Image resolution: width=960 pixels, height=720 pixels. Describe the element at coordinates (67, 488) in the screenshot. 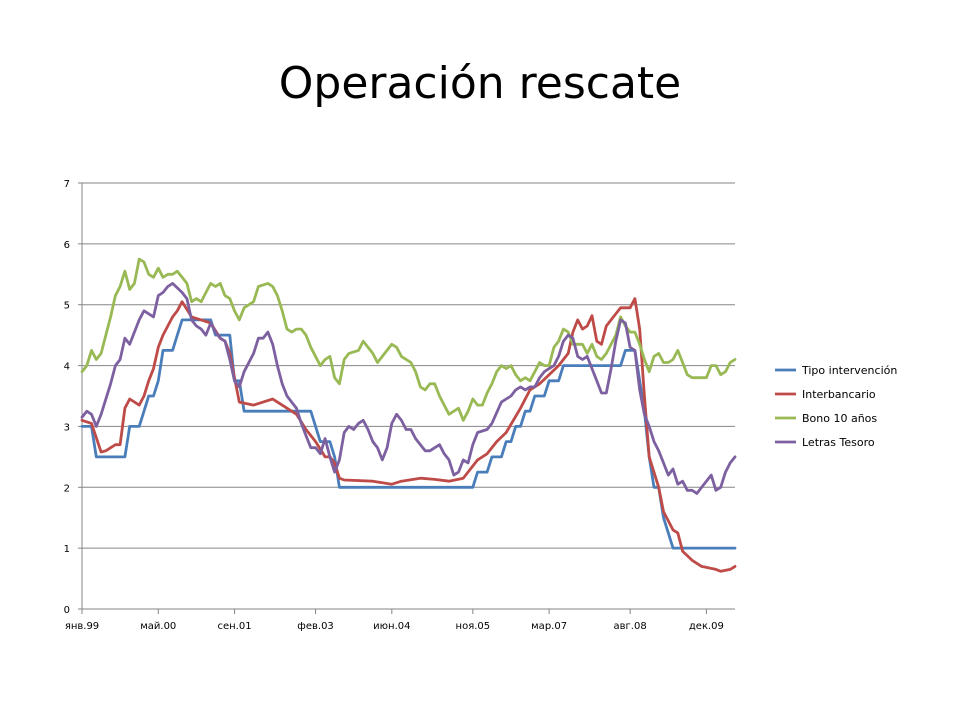

I see `y-tick-label: 2` at that location.